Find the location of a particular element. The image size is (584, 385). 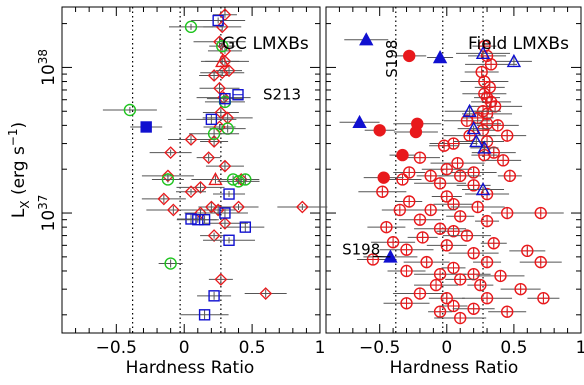

svg-text: 1038 is located at coordinates (47, 67).